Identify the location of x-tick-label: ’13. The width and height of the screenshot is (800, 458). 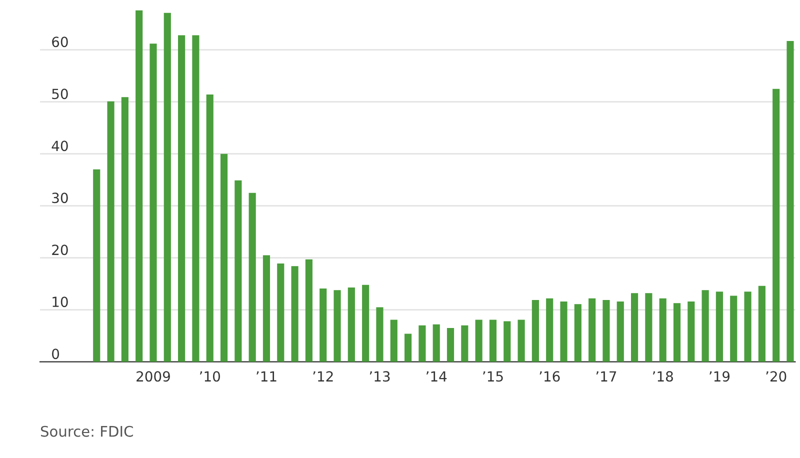
(380, 376).